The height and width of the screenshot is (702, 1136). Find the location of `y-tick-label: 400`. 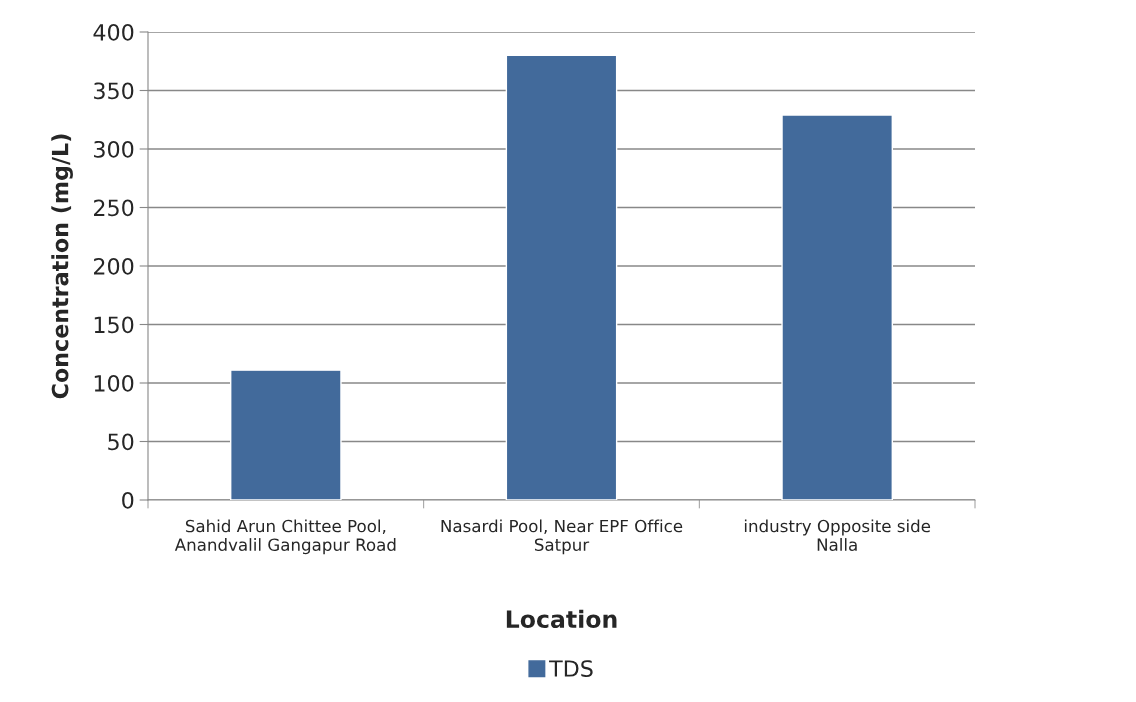

y-tick-label: 400 is located at coordinates (113, 32).